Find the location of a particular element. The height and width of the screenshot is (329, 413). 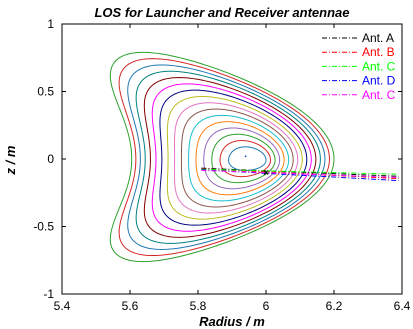

legend-label: Ant. D is located at coordinates (379, 81).